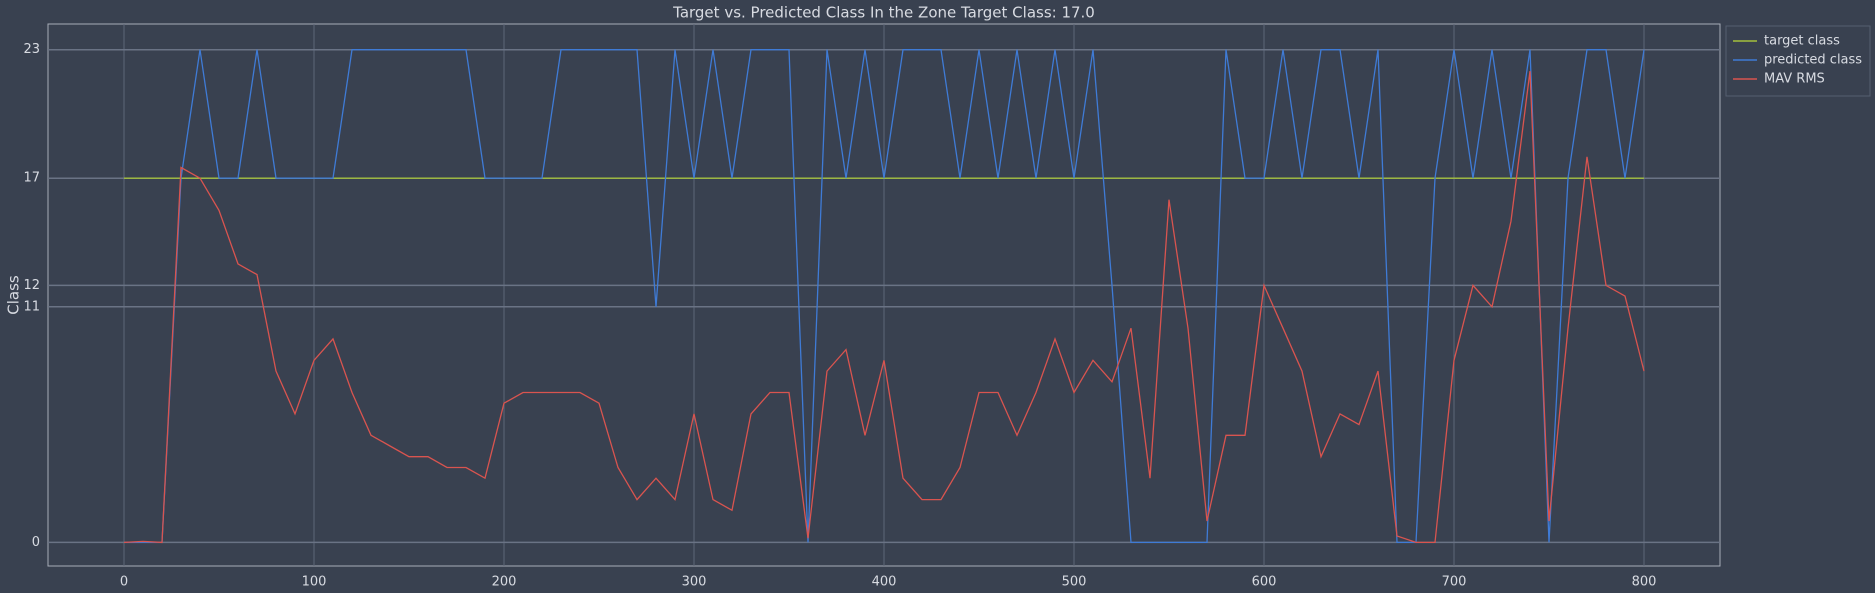 The height and width of the screenshot is (593, 1875). I want to click on legend-label: predicted class, so click(1813, 60).